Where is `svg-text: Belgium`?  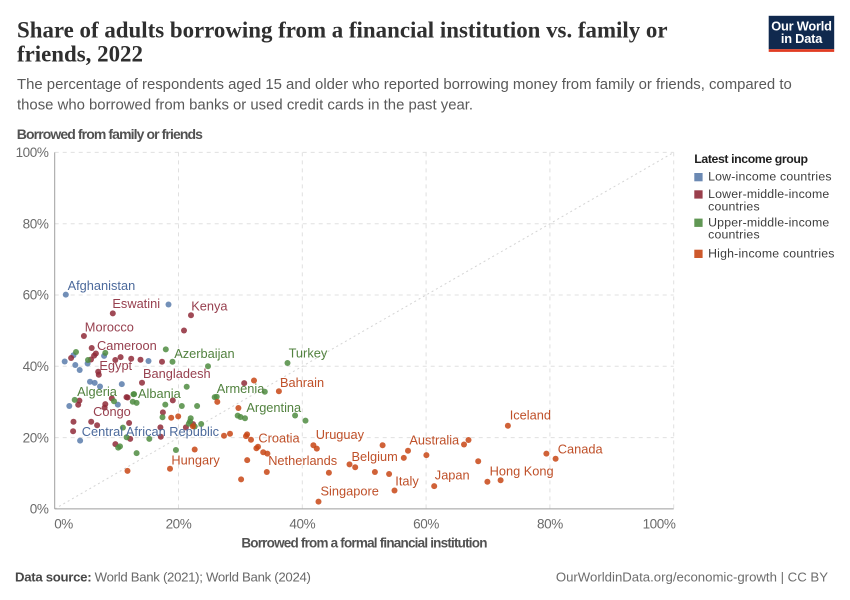
svg-text: Belgium is located at coordinates (375, 456).